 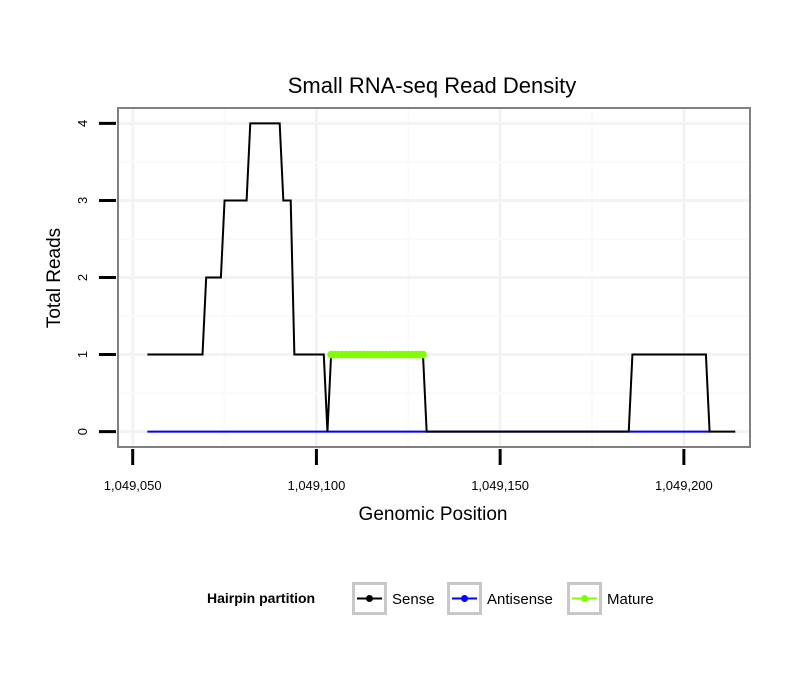 What do you see at coordinates (133, 485) in the screenshot?
I see `x-tick-label: 1,049,050` at bounding box center [133, 485].